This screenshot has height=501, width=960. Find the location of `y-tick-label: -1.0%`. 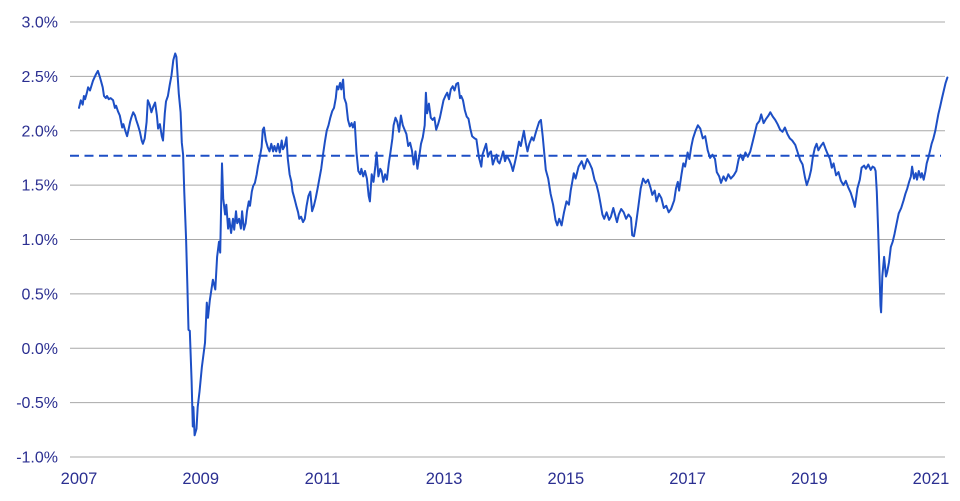

y-tick-label: -1.0% is located at coordinates (37, 458).